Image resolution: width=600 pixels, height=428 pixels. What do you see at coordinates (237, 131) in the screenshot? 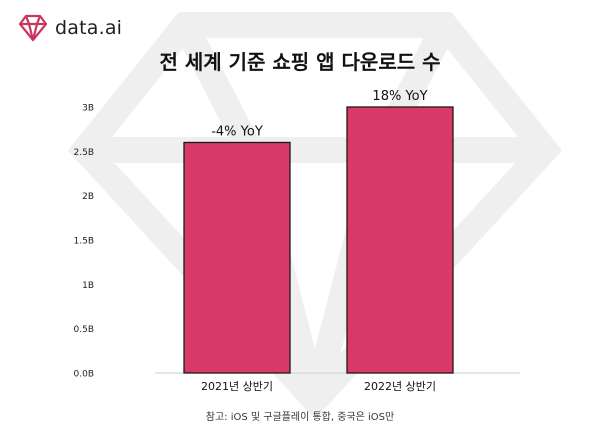
I see `data-label: -4% YoY` at bounding box center [237, 131].